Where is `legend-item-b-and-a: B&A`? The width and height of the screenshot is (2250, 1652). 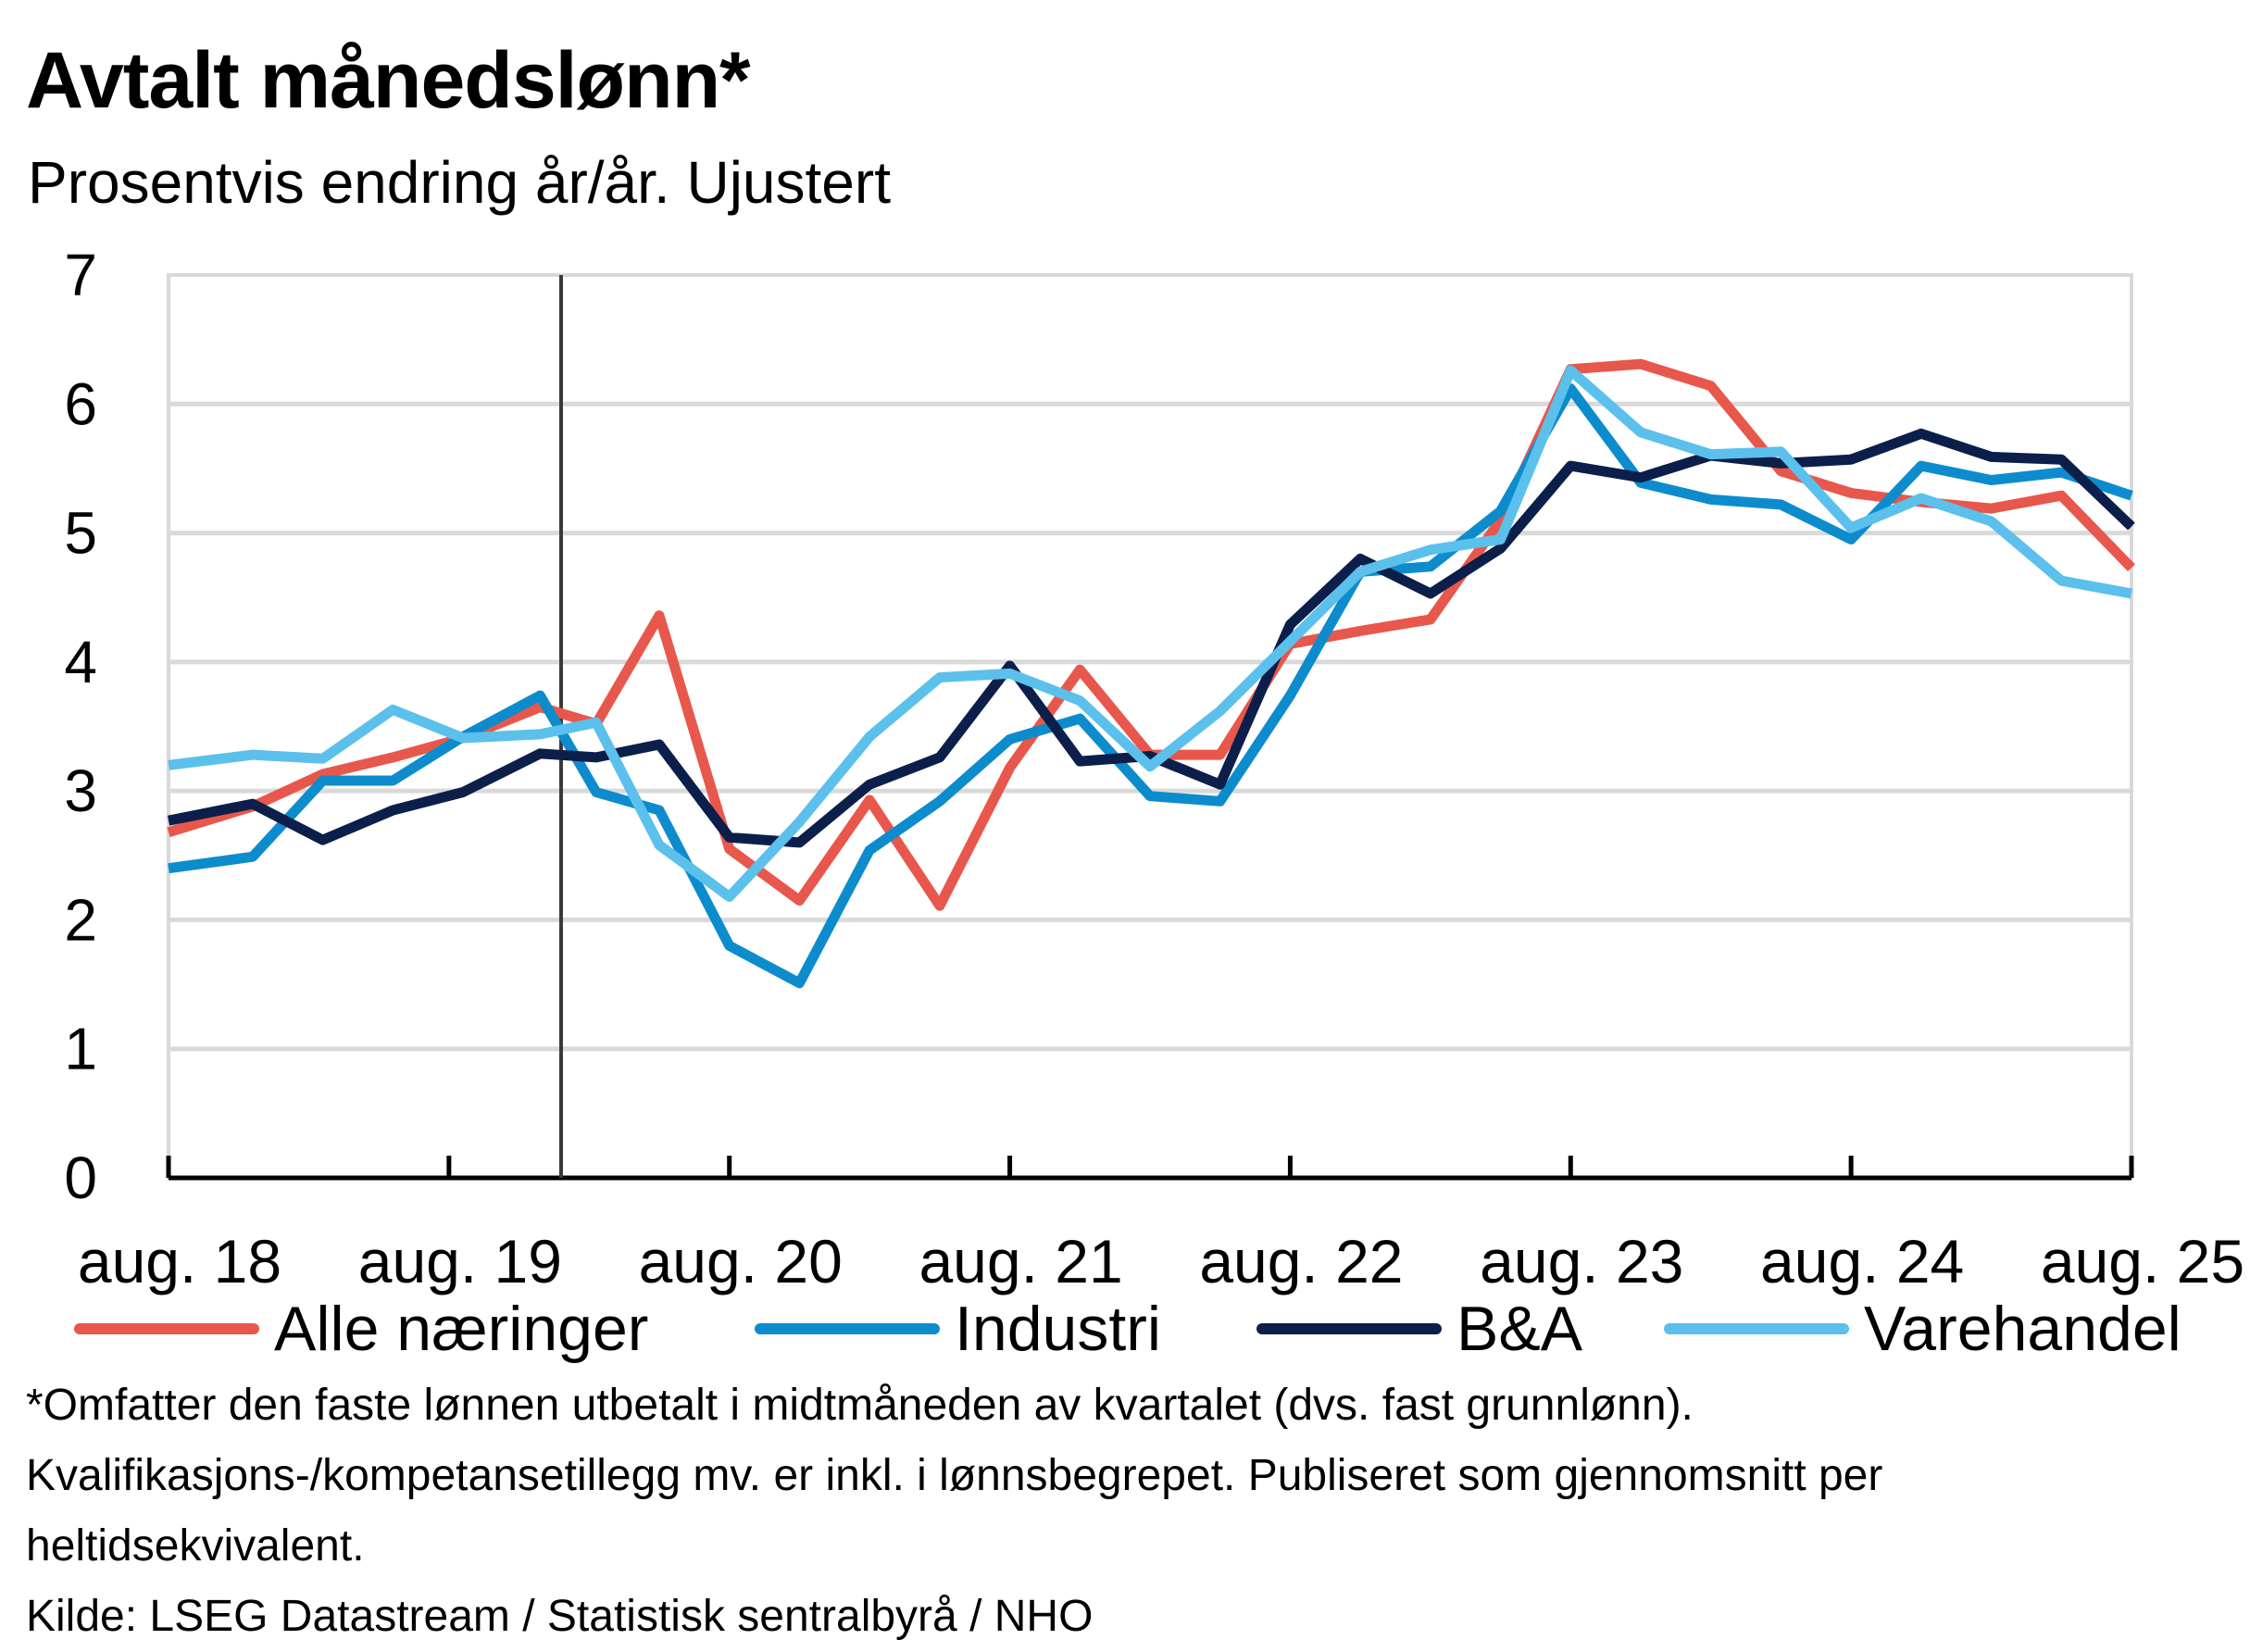
legend-item-b-and-a: B&A is located at coordinates (1419, 1328).